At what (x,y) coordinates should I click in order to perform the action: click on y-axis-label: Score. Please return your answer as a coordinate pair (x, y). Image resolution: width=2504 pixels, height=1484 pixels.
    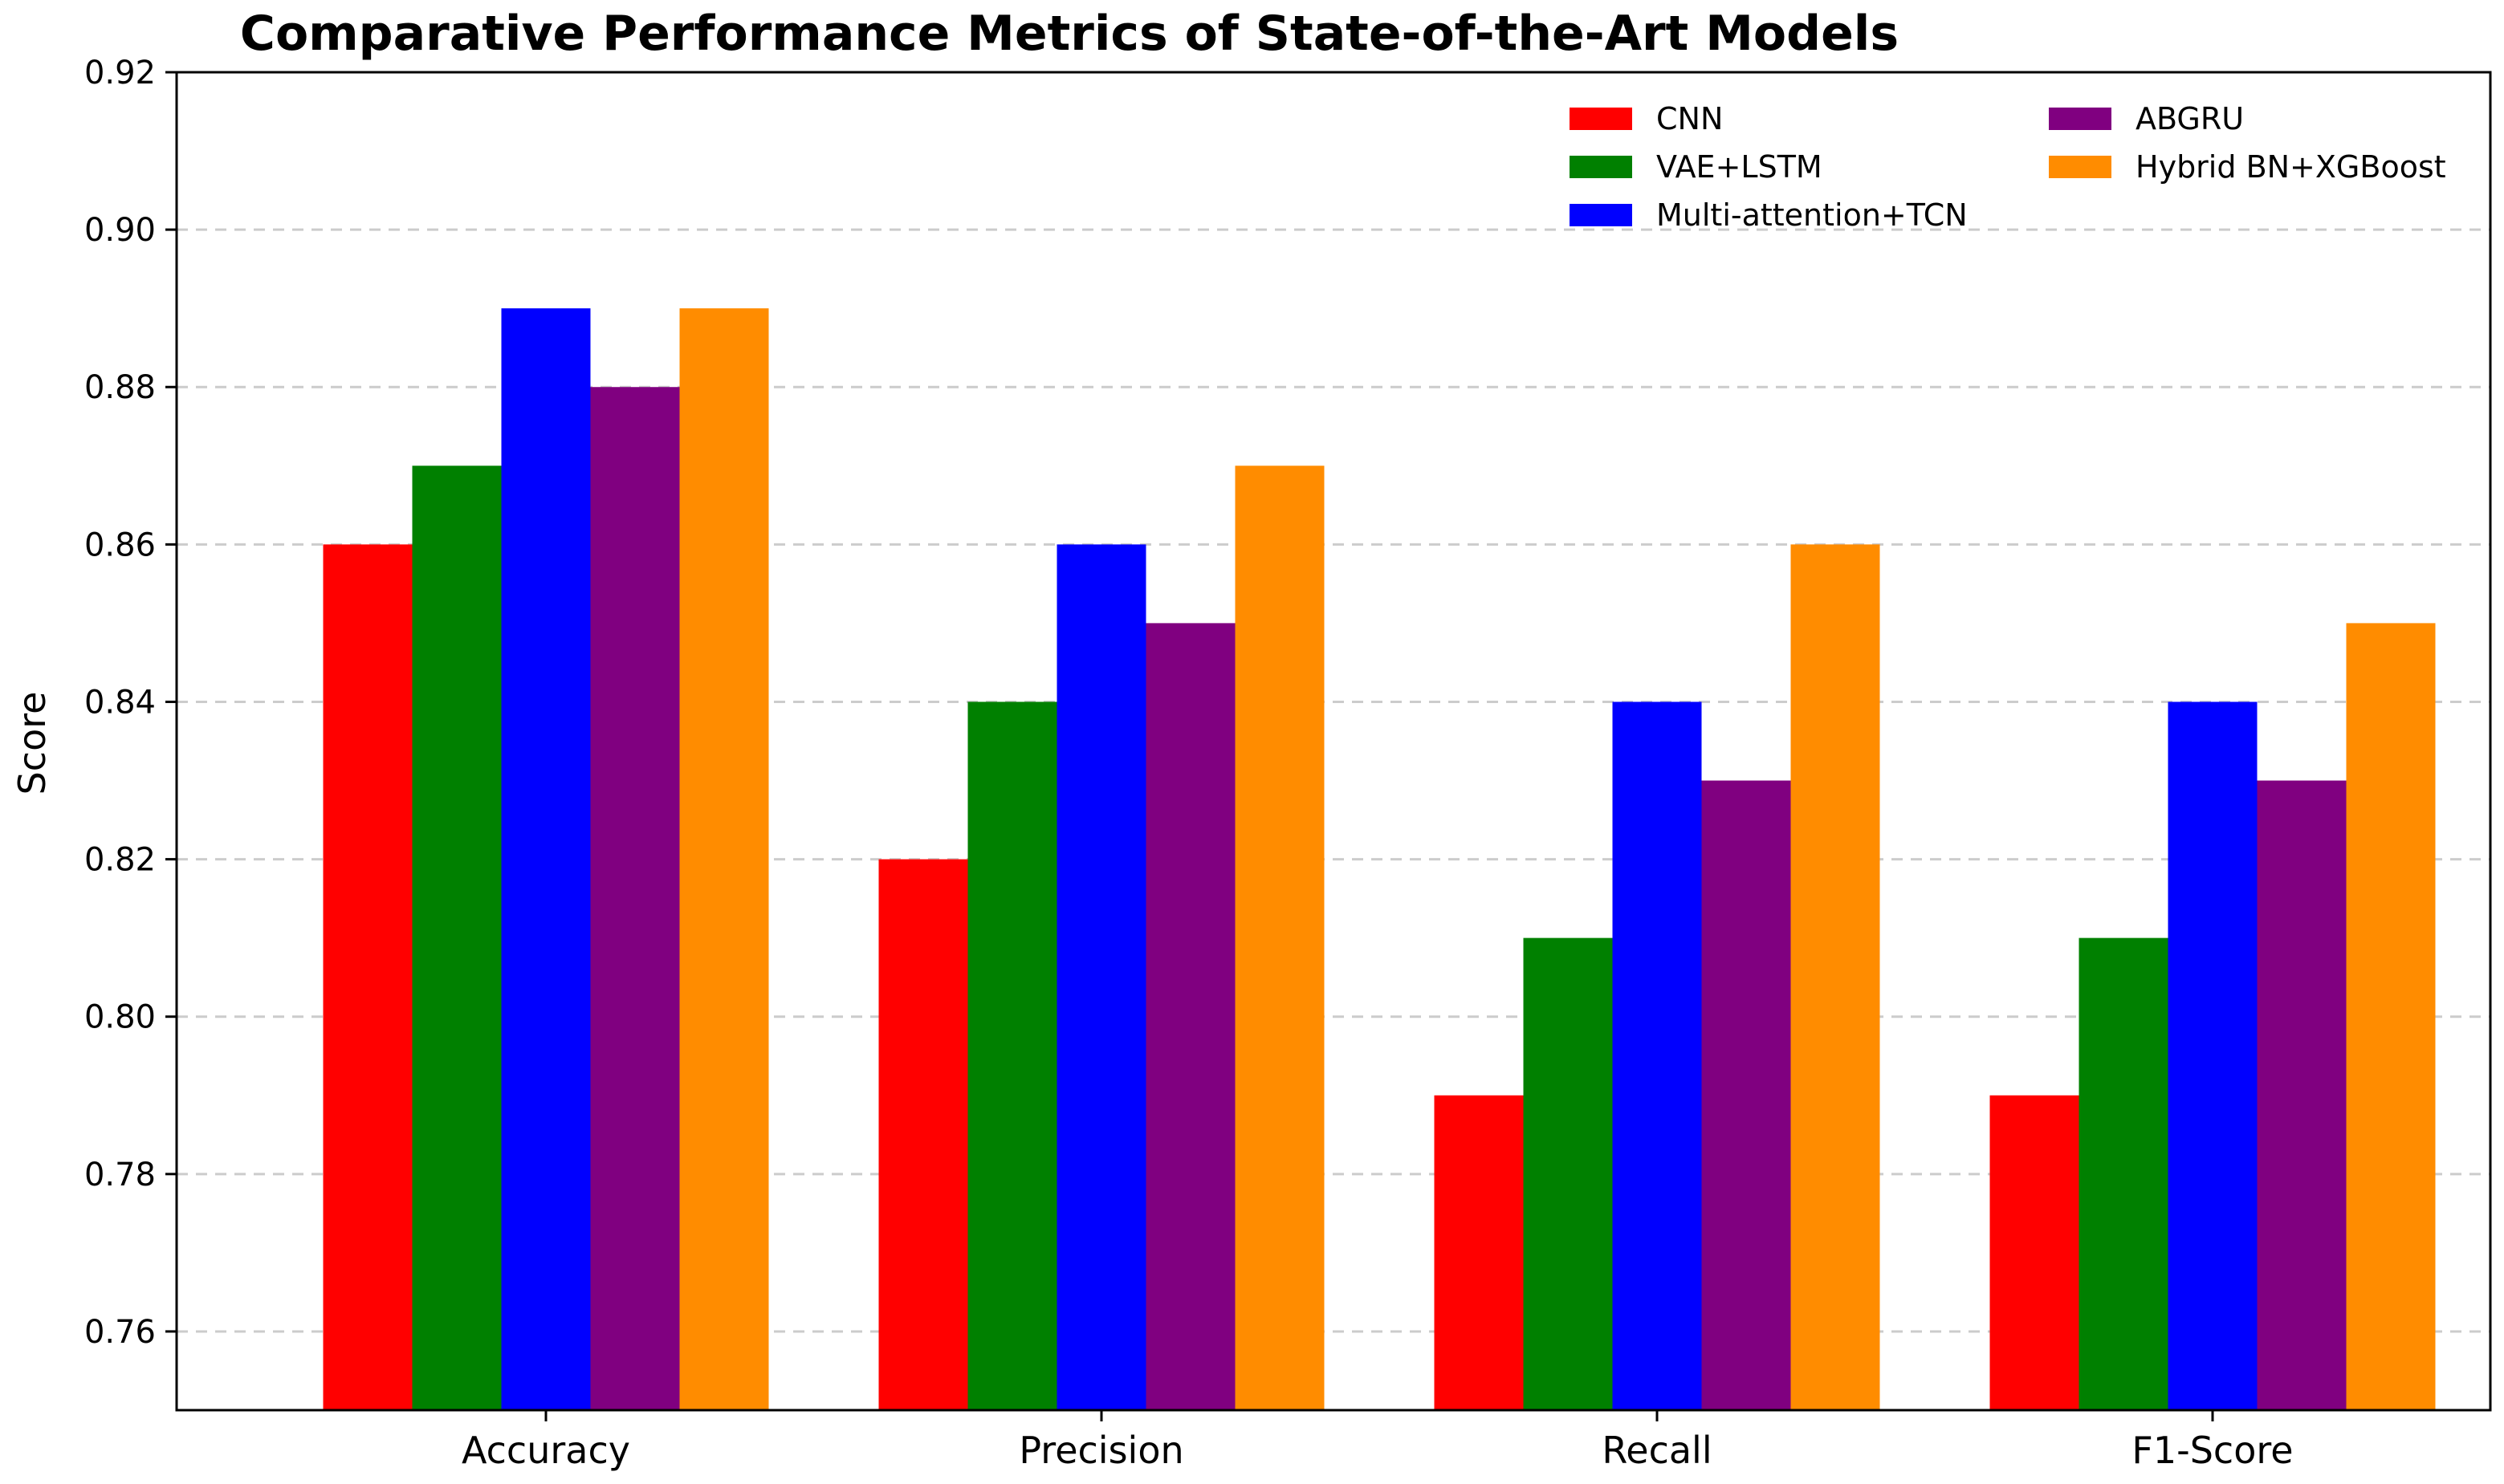
    Looking at the image, I should click on (32, 743).